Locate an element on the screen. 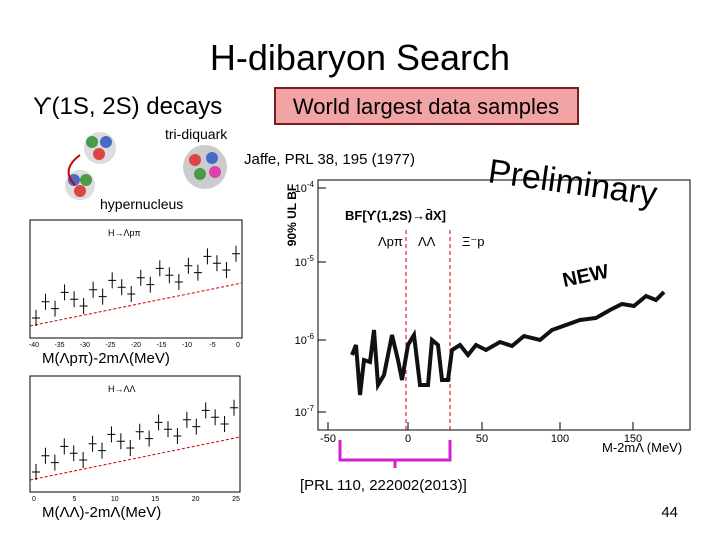 This screenshot has height=540, width=720. left-plot-x-title: M(ΛΛ)-2mΛ(MeV) is located at coordinates (101, 512).